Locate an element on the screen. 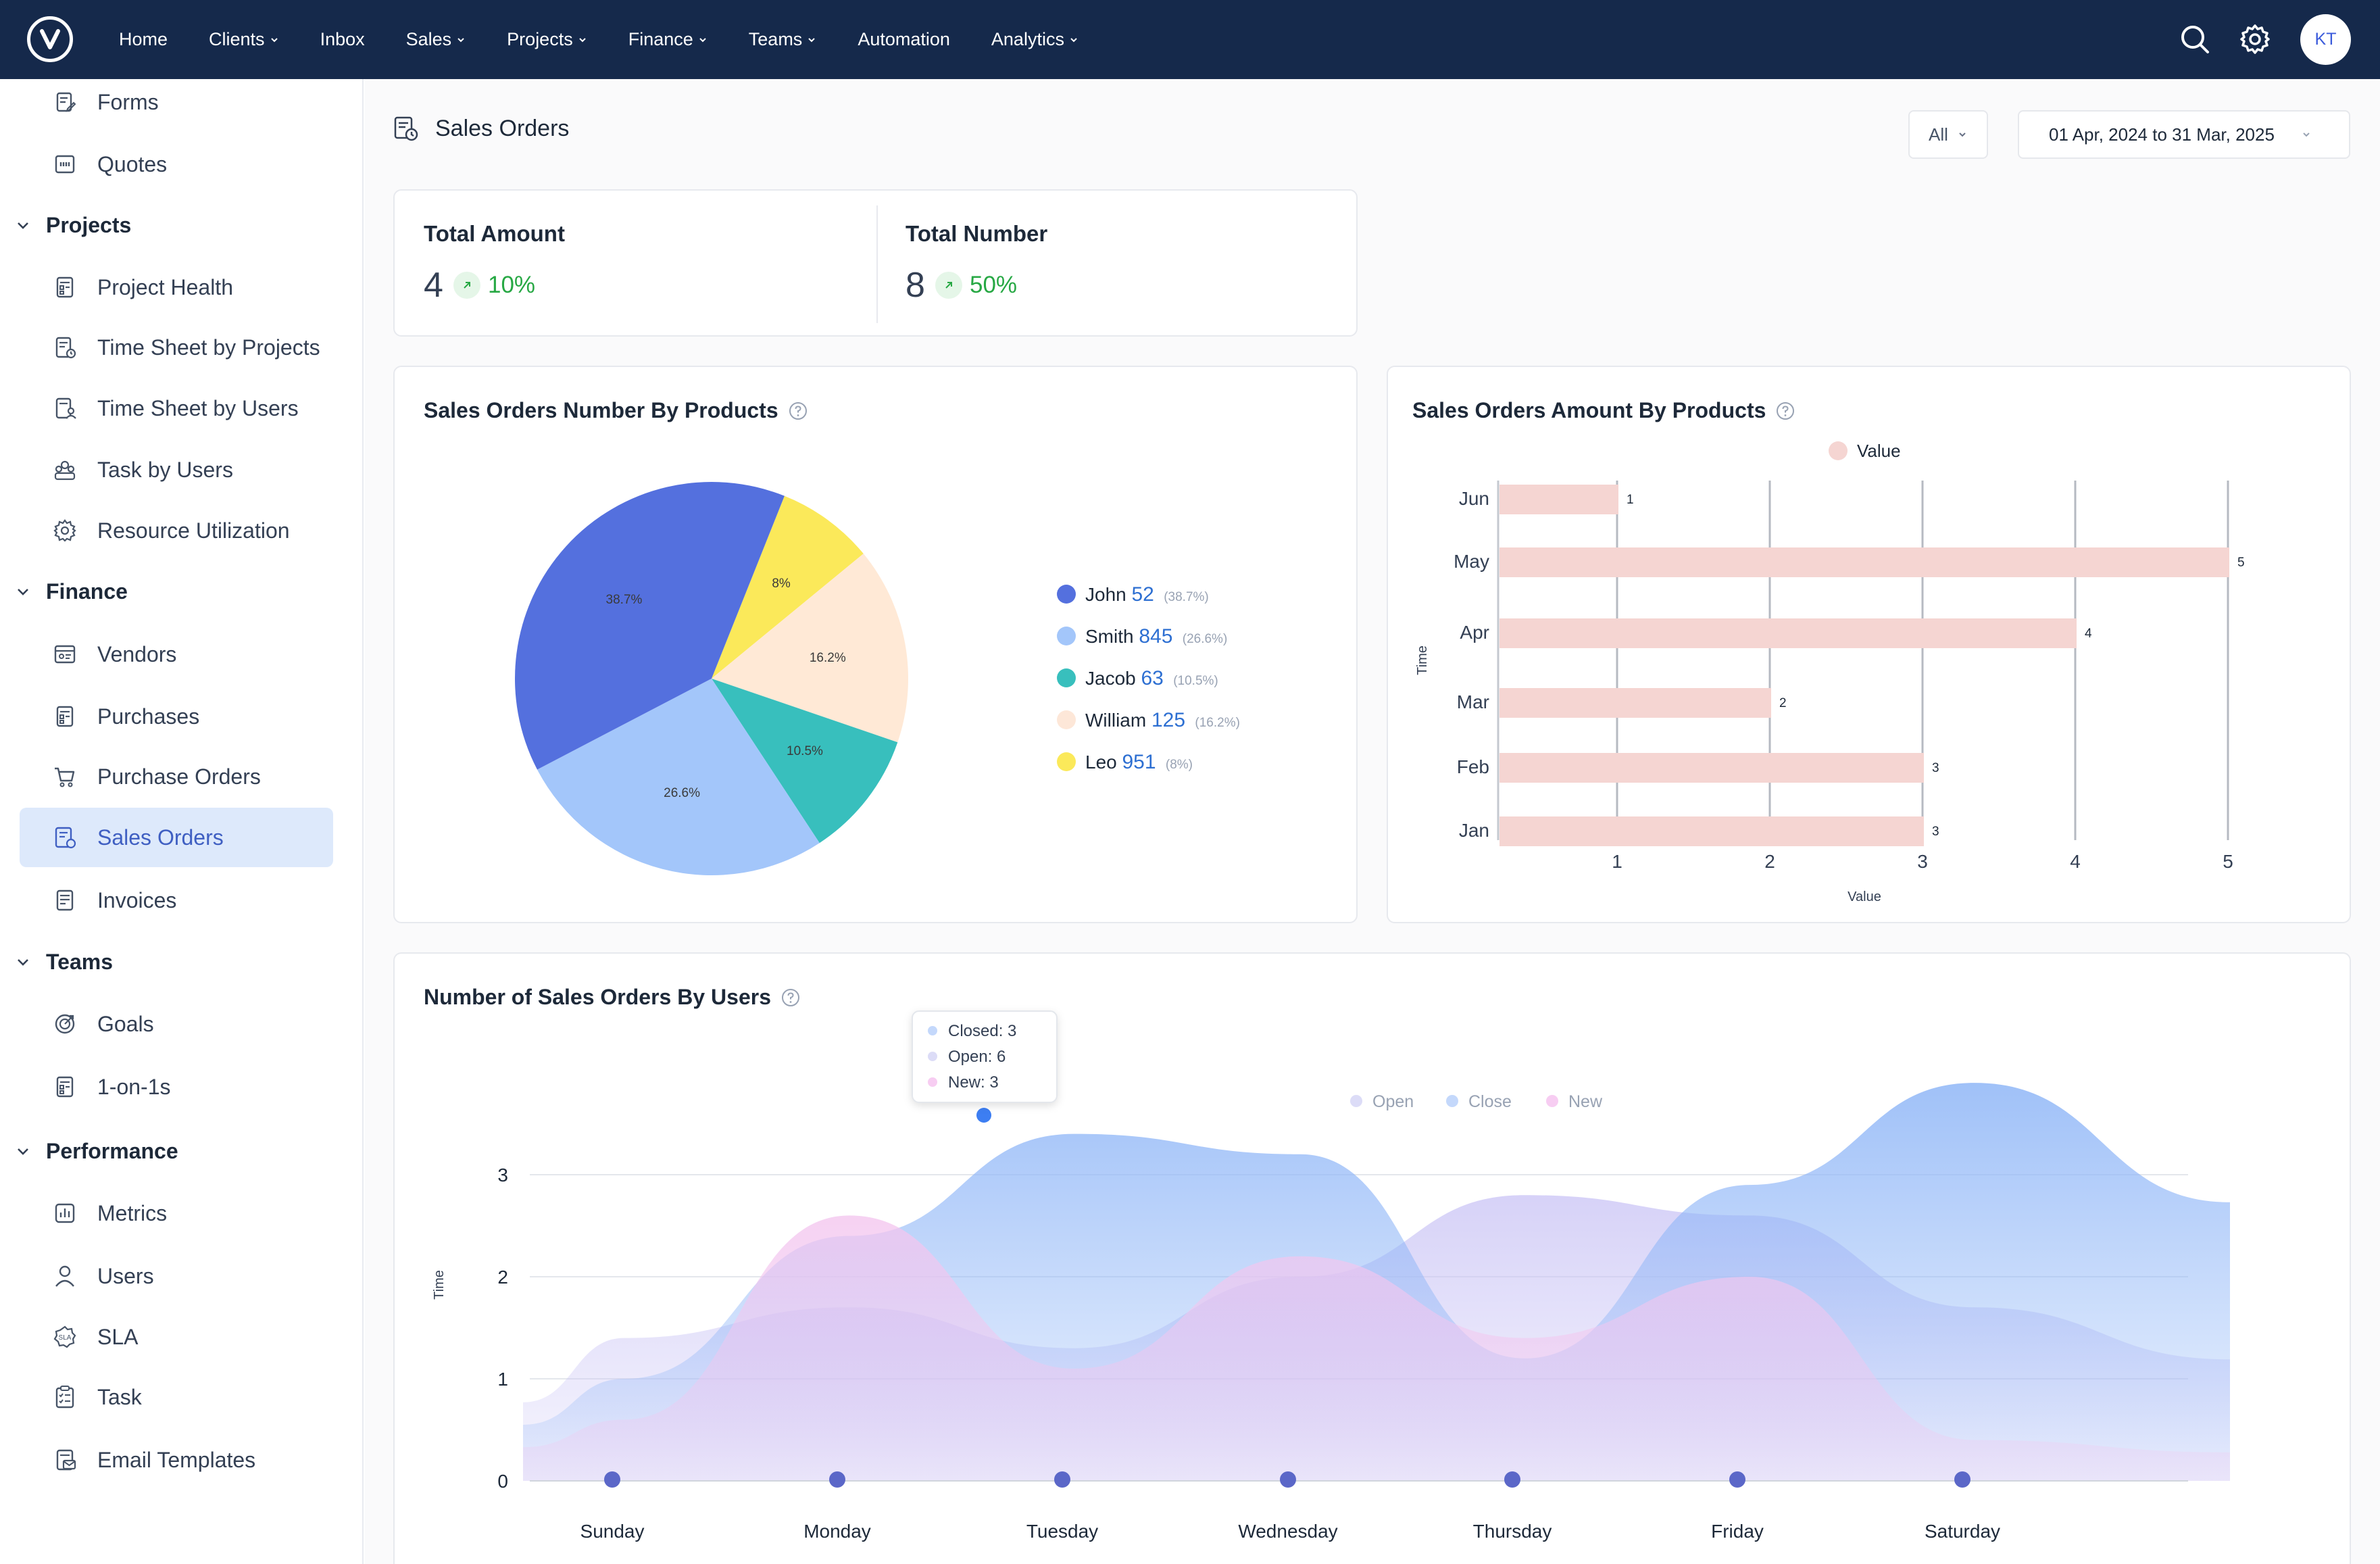 Image resolution: width=2380 pixels, height=1564 pixels. app-logo is located at coordinates (50, 39).